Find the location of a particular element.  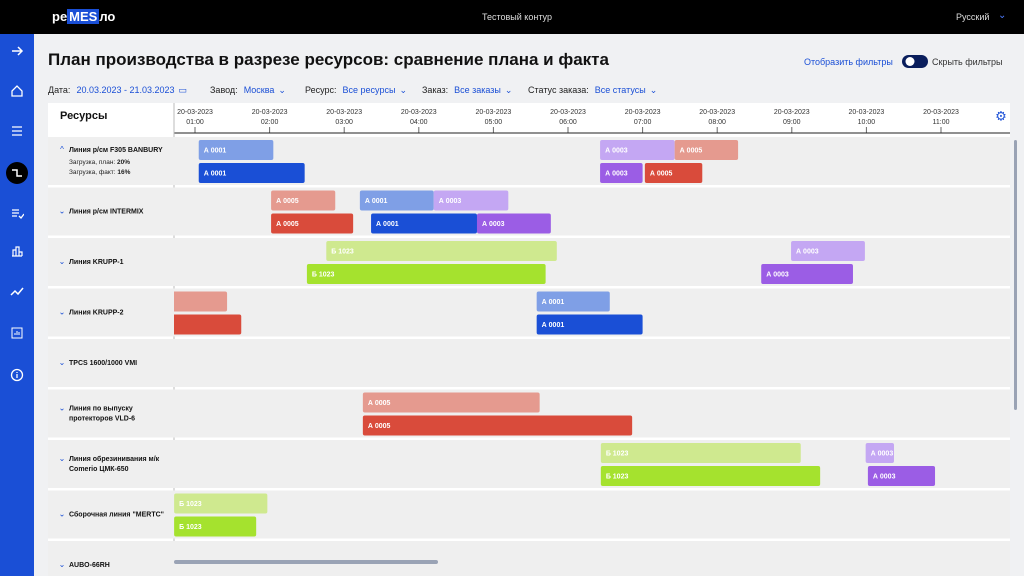

nav-icon-active is located at coordinates (17, 173).